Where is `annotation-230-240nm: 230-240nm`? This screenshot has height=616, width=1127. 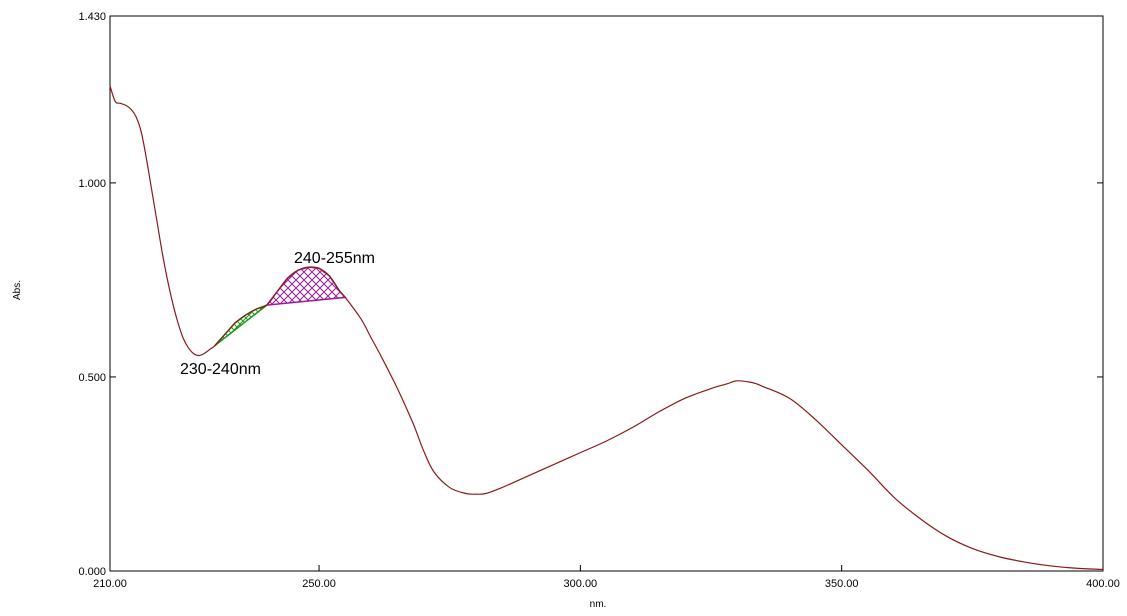 annotation-230-240nm: 230-240nm is located at coordinates (220, 369).